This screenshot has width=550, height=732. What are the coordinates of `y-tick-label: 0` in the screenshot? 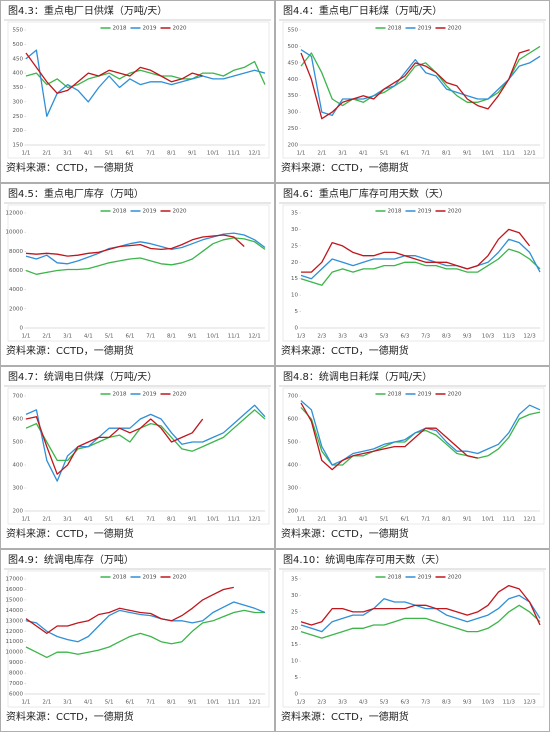 It's located at (22, 329).